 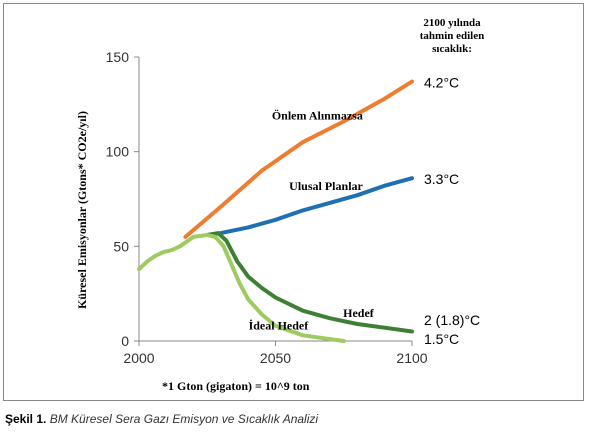 What do you see at coordinates (121, 246) in the screenshot?
I see `y-tick-label: 50` at bounding box center [121, 246].